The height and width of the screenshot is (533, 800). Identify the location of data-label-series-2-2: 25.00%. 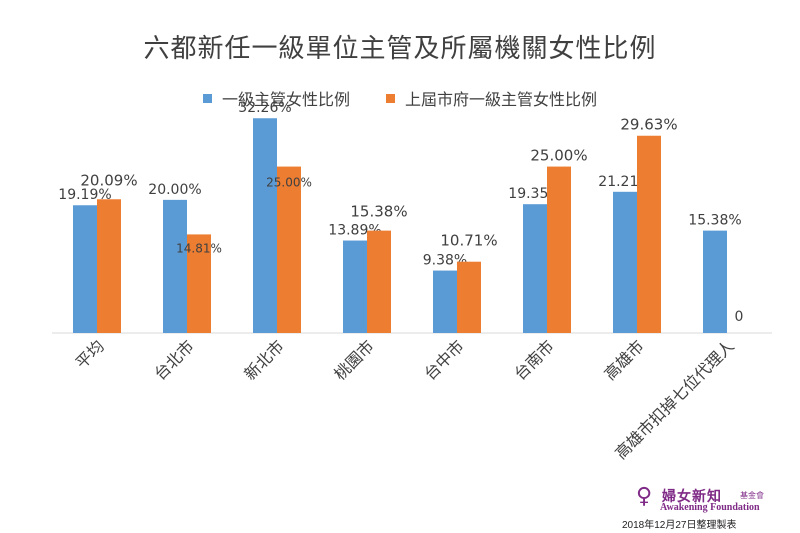
(289, 183).